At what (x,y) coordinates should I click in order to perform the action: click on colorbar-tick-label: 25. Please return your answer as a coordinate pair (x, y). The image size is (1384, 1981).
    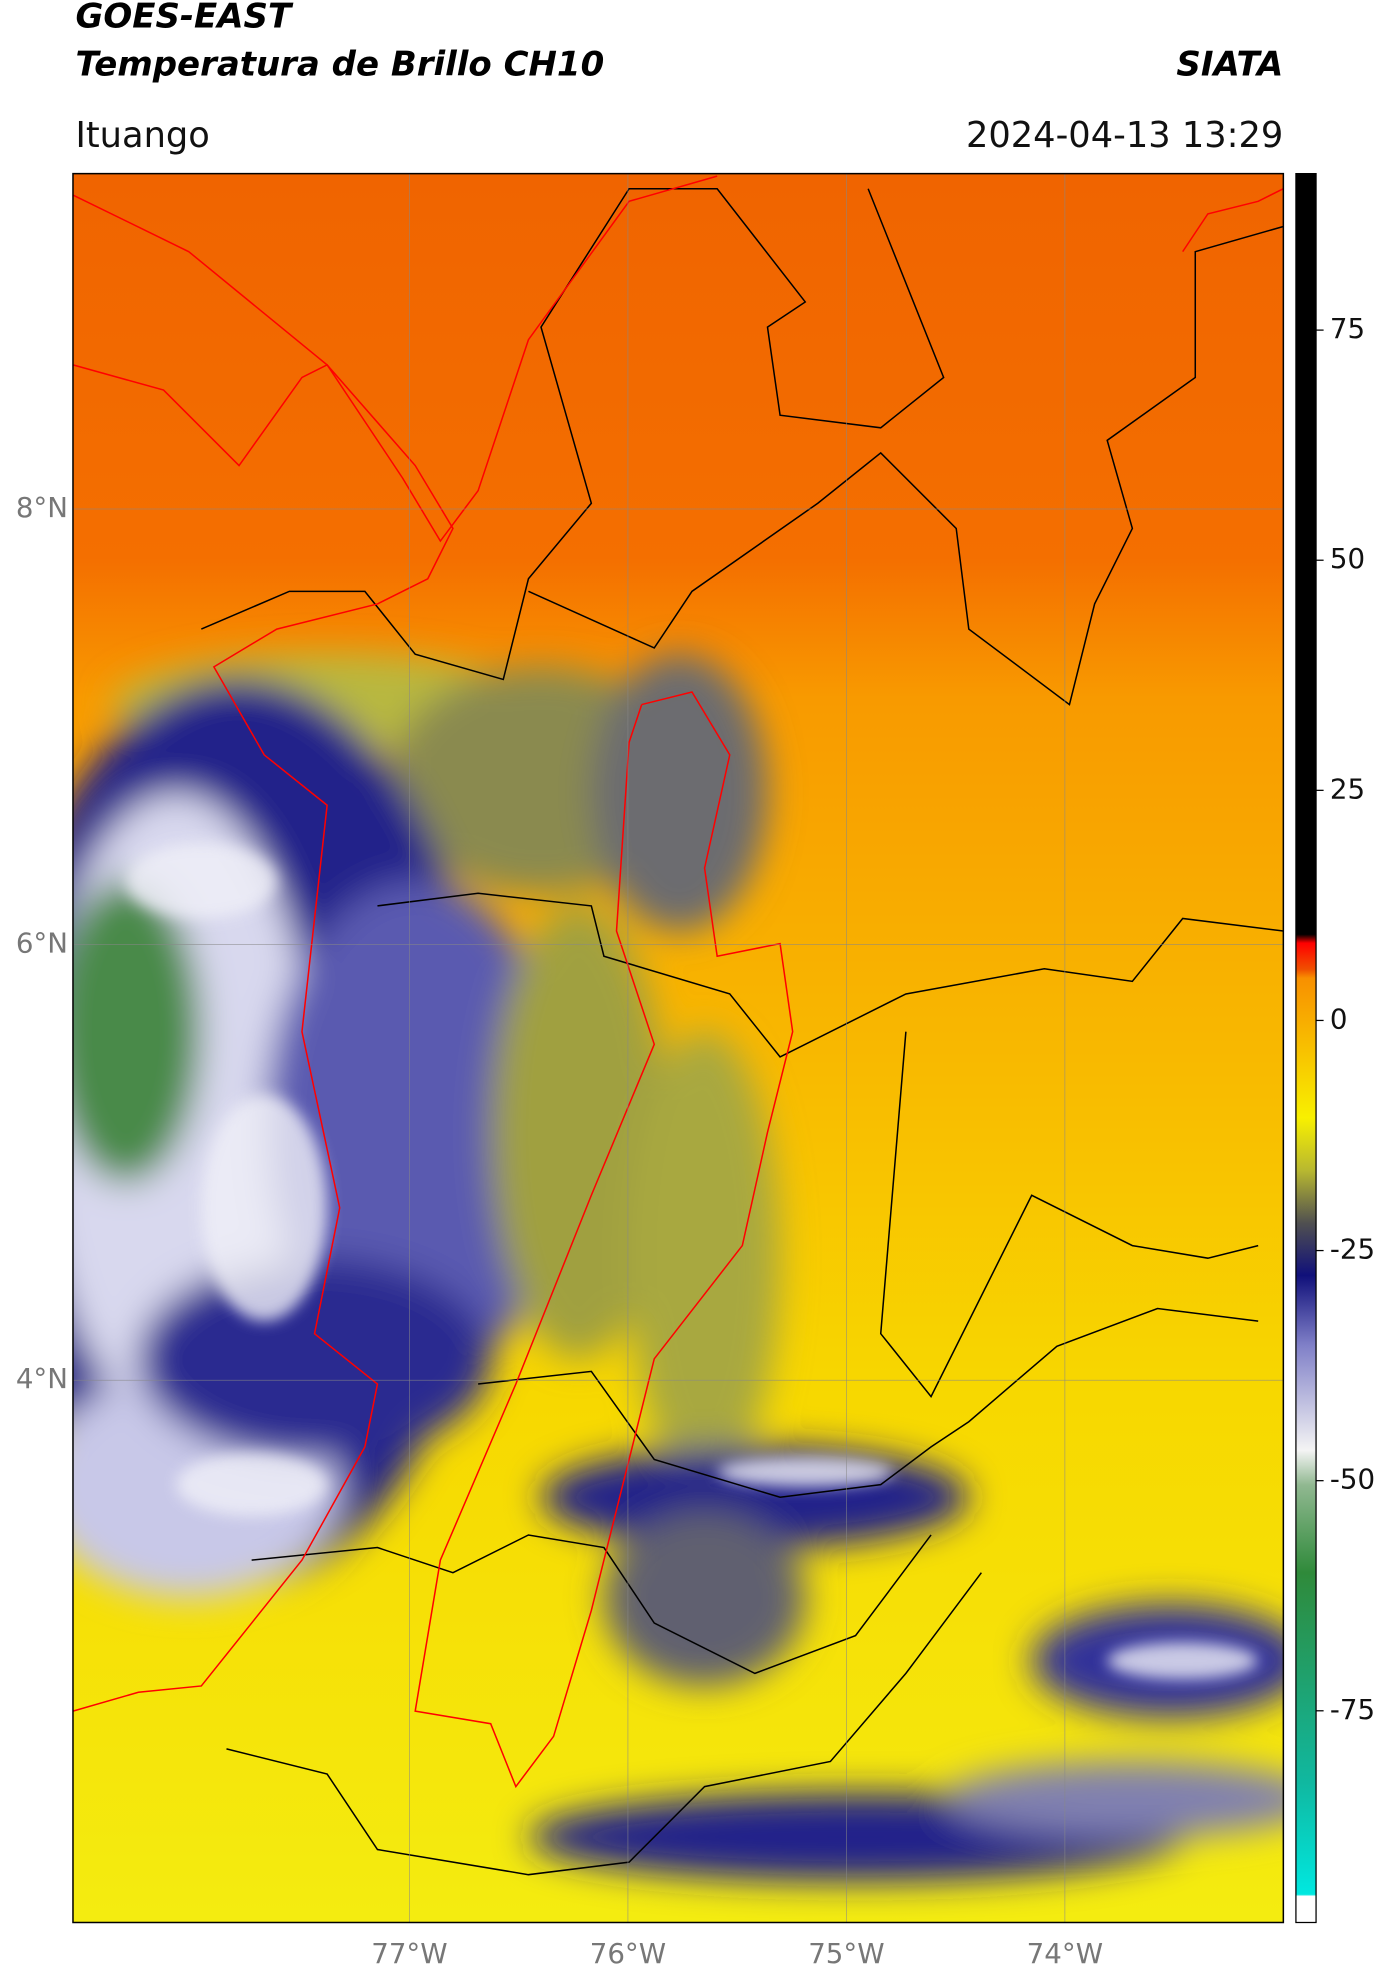
    Looking at the image, I should click on (1347, 788).